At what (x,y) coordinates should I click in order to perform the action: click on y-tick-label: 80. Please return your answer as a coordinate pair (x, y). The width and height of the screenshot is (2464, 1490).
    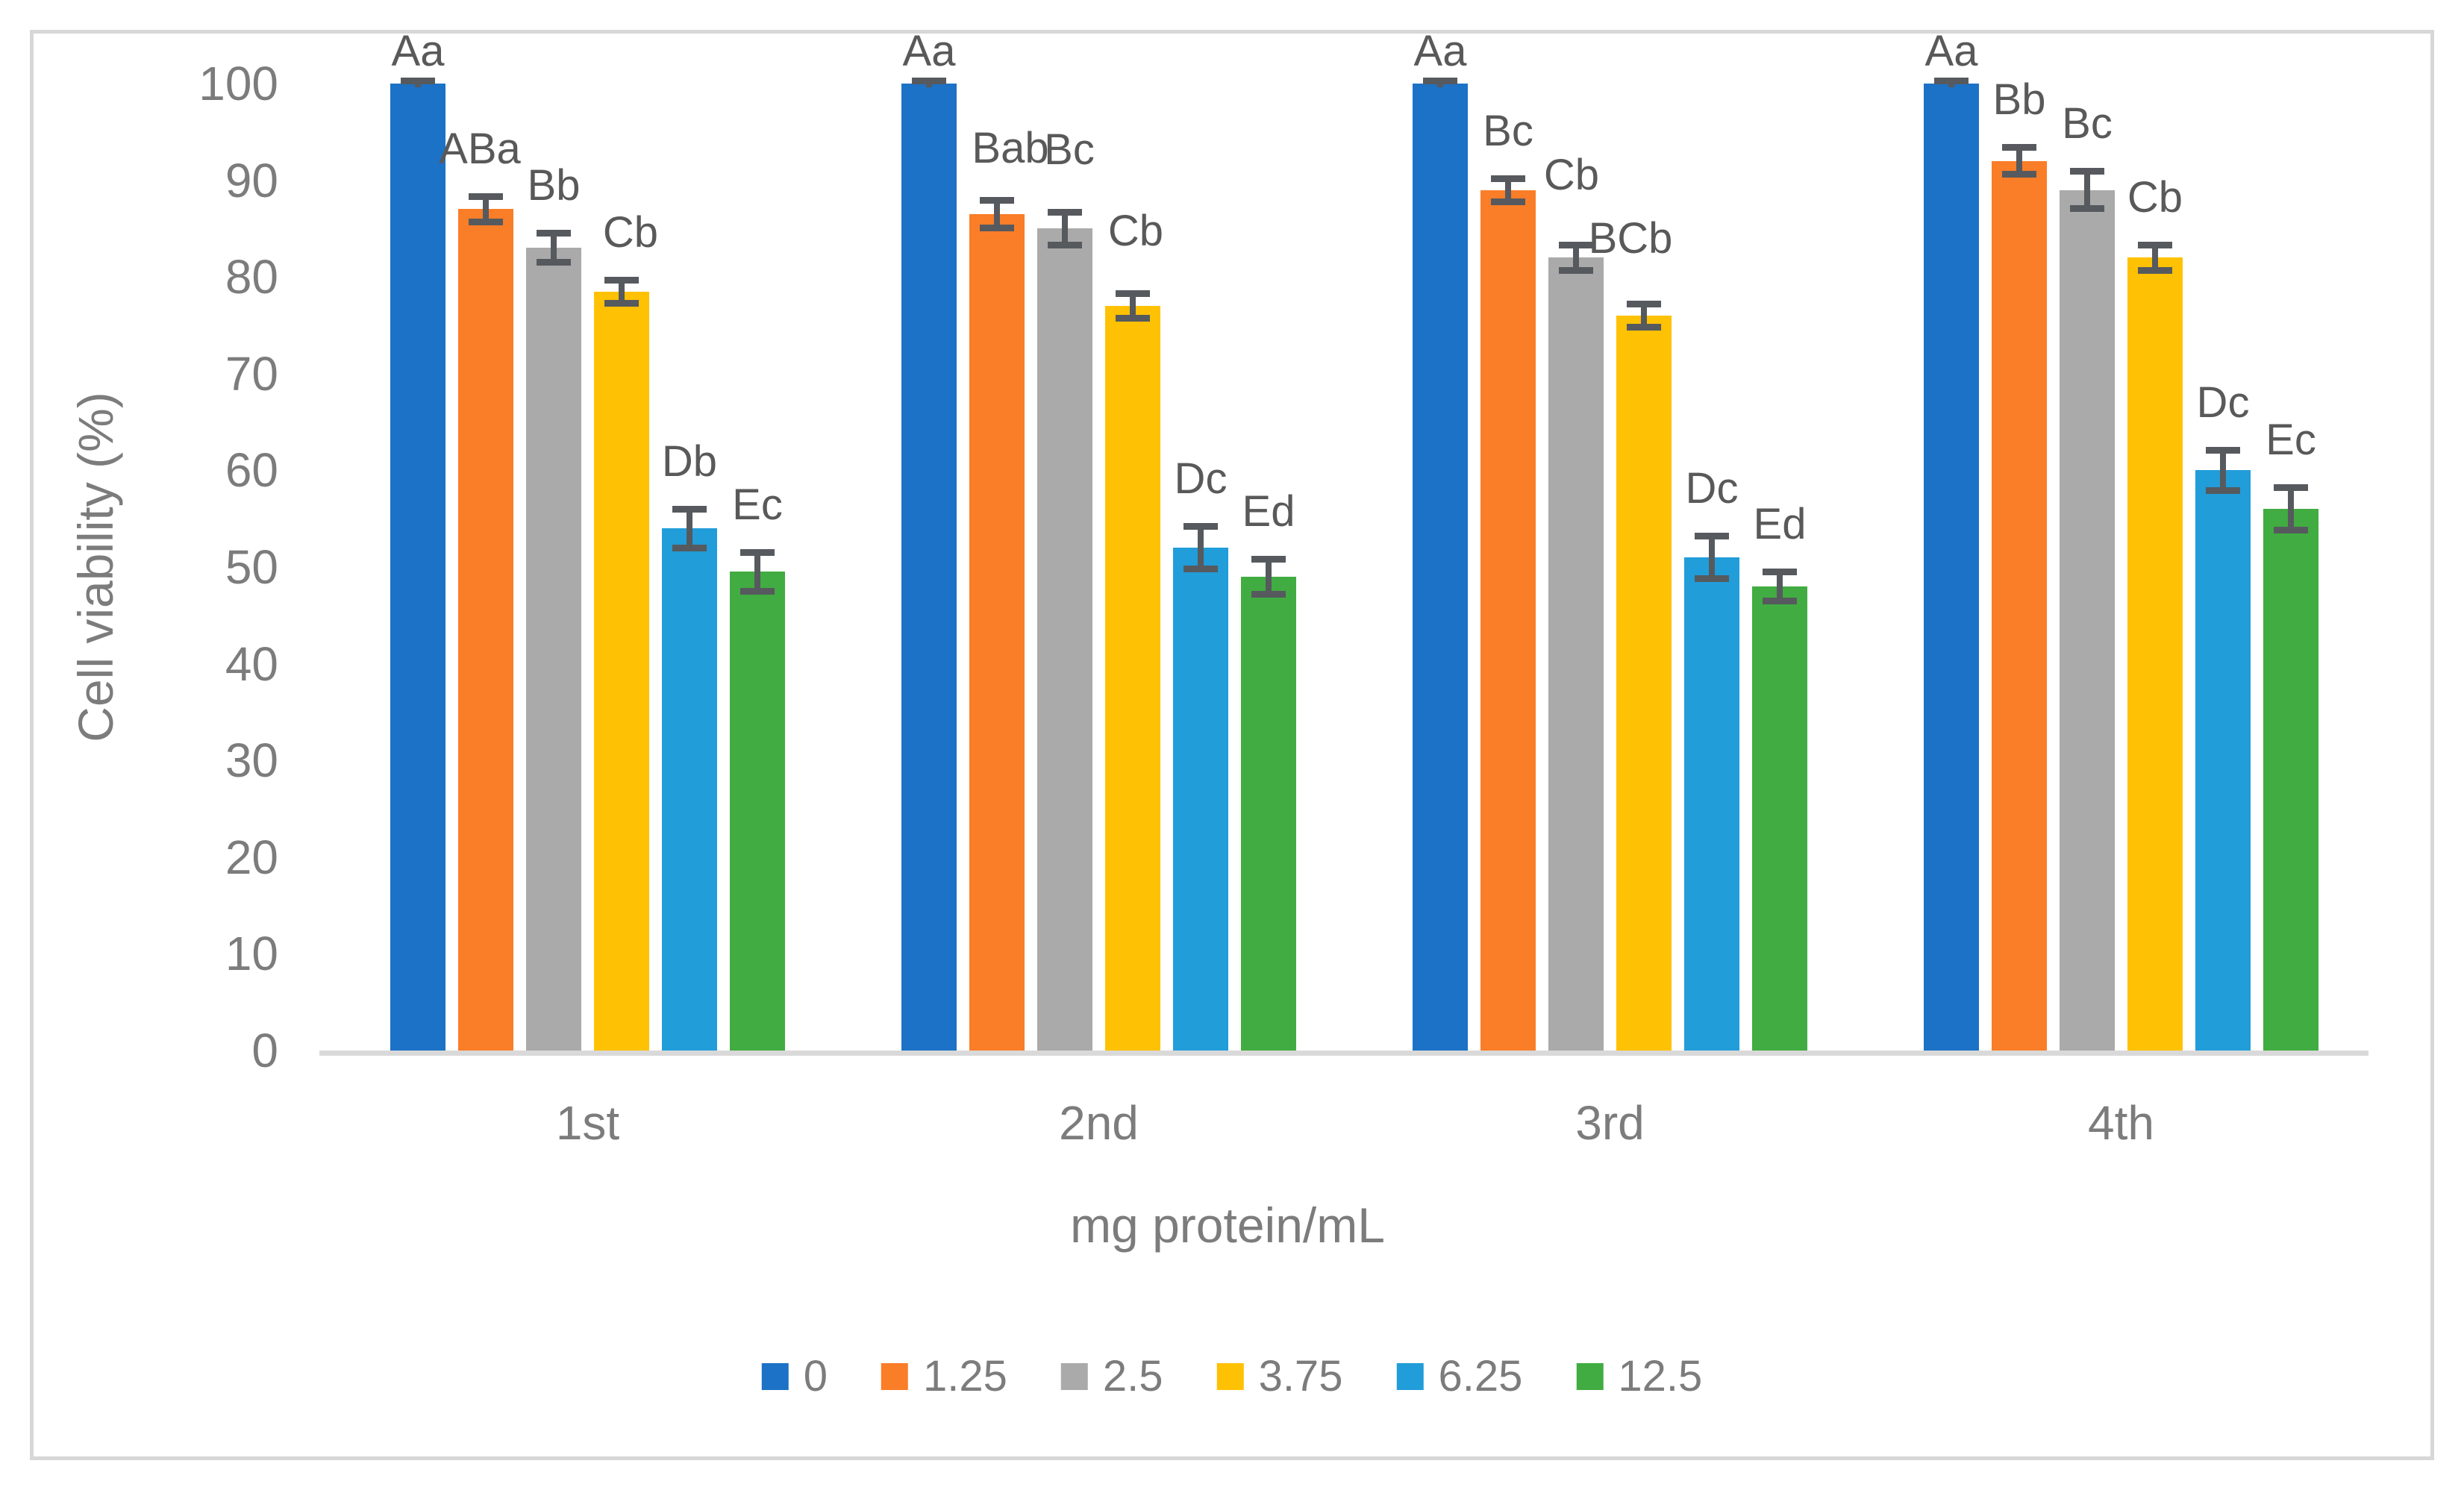
    Looking at the image, I should click on (251, 277).